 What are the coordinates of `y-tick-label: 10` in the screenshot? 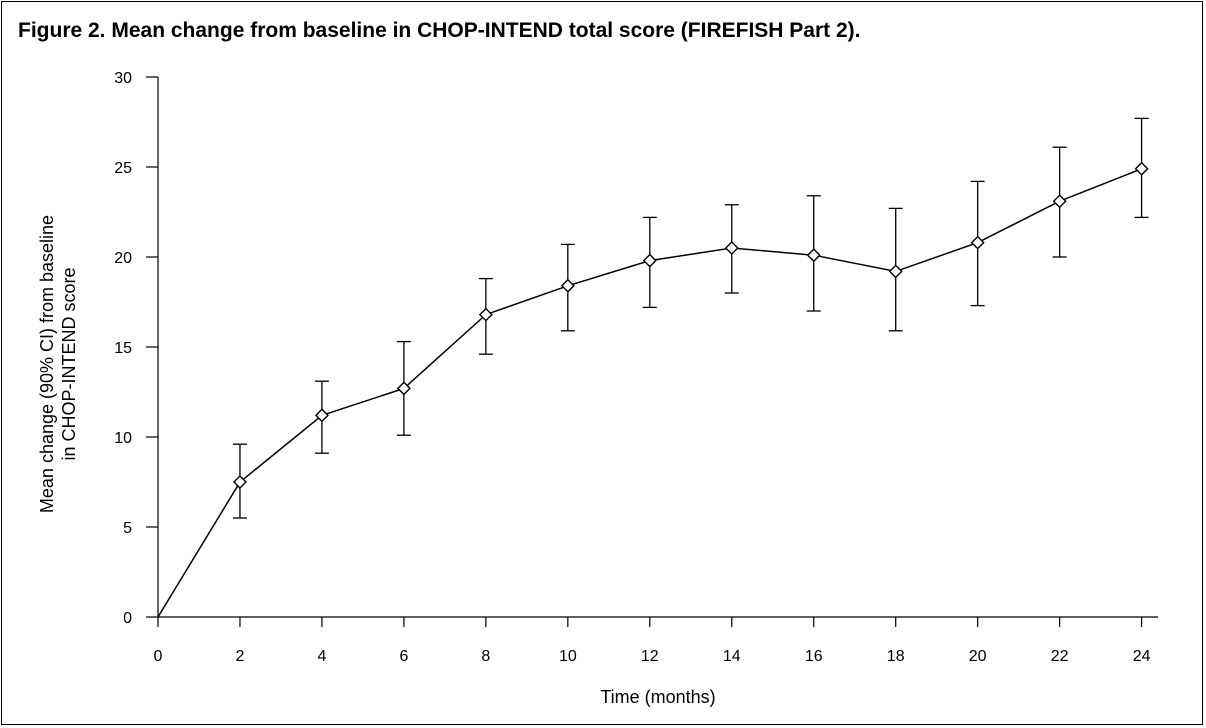 It's located at (123, 438).